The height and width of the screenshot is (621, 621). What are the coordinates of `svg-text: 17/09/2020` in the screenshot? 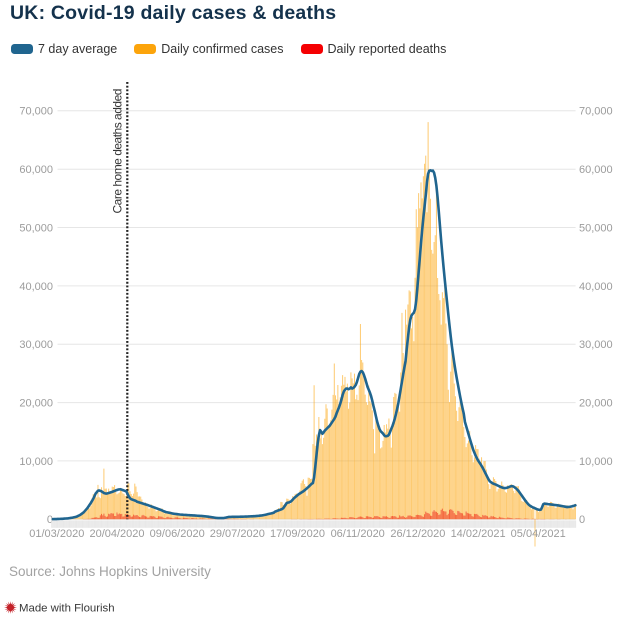 It's located at (297, 534).